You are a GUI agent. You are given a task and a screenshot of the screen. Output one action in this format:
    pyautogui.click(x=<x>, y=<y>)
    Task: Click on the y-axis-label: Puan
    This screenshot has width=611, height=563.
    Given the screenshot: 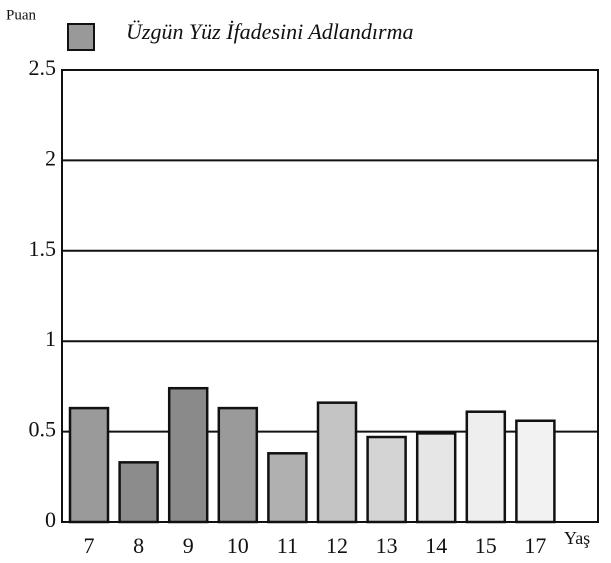 What is the action you would take?
    pyautogui.click(x=21, y=15)
    